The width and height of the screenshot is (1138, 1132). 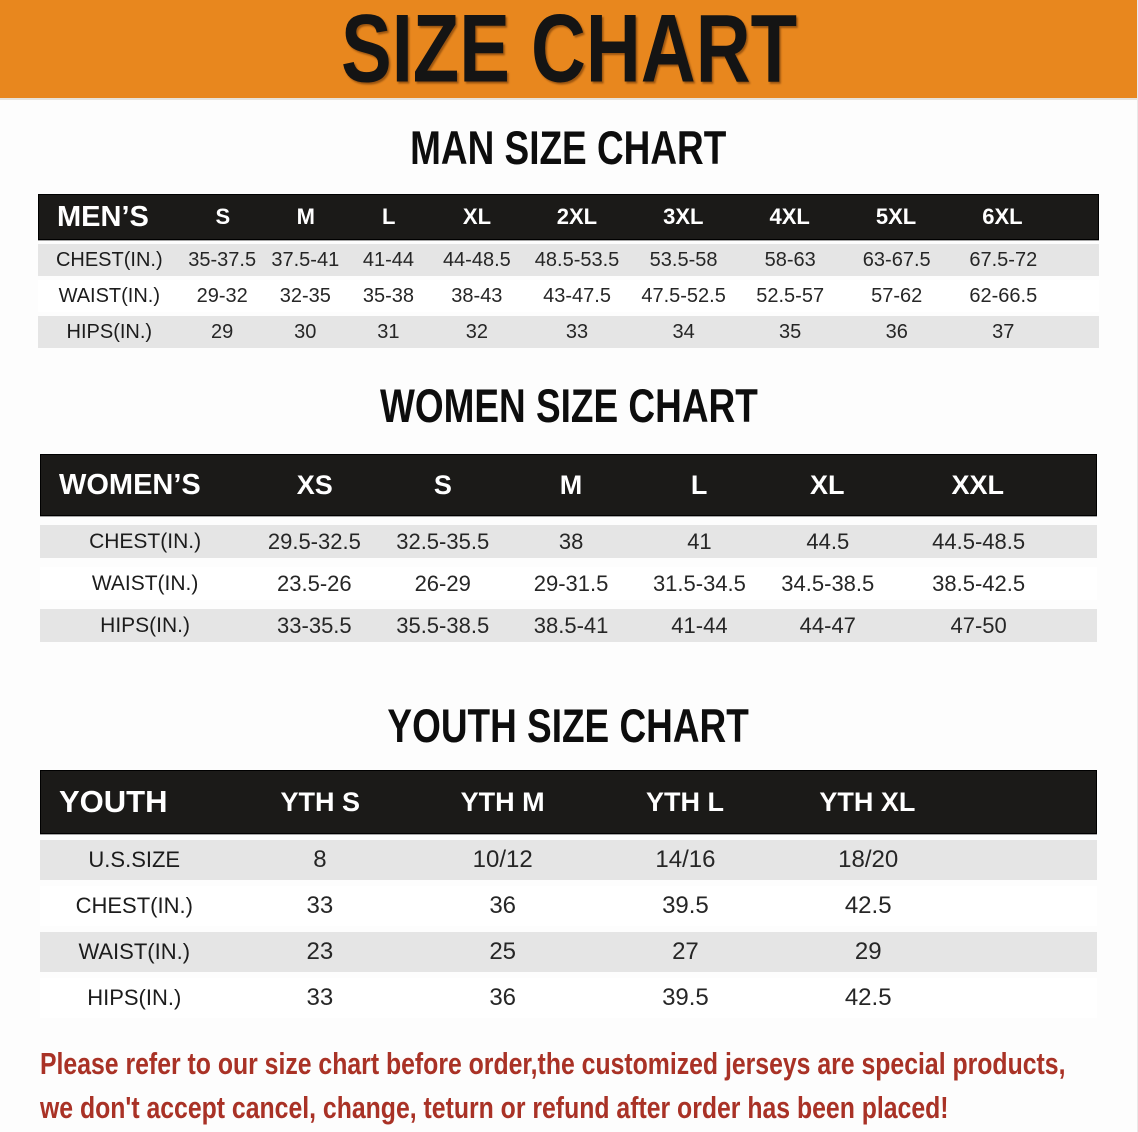 What do you see at coordinates (978, 484) in the screenshot?
I see `size-column-header: XXL` at bounding box center [978, 484].